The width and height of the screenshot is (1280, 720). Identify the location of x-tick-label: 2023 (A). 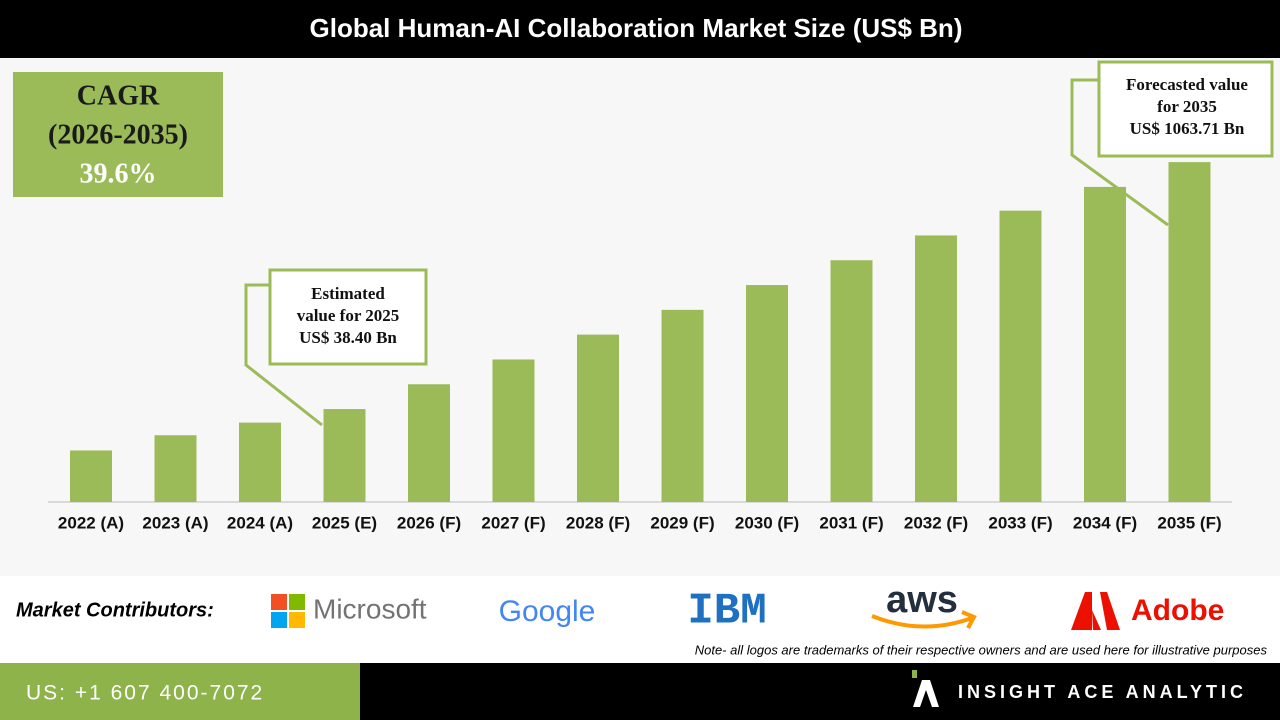
(175, 522).